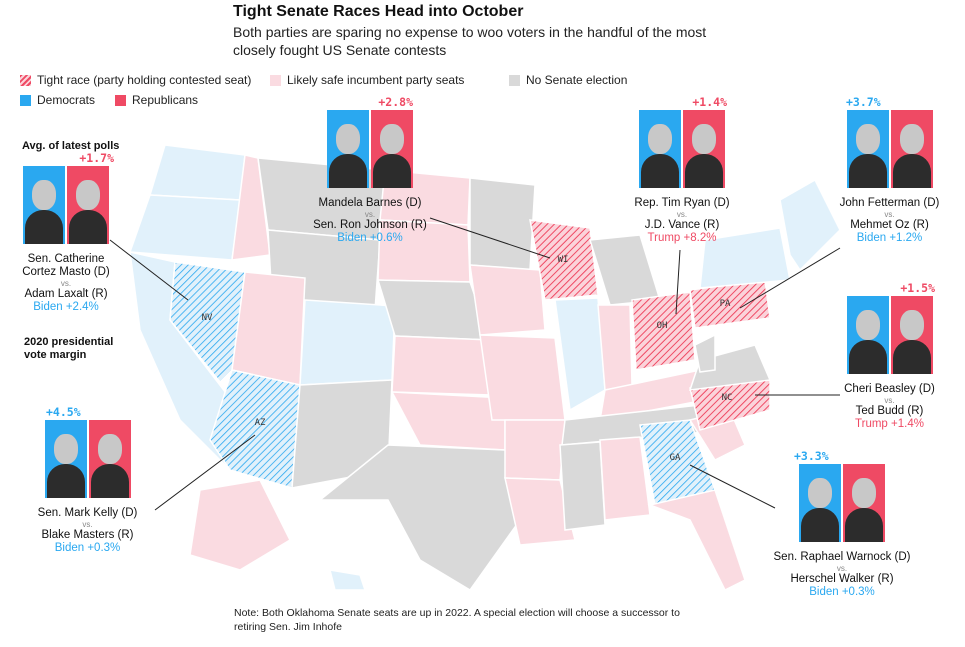  What do you see at coordinates (582, 486) in the screenshot?
I see `state-ms` at bounding box center [582, 486].